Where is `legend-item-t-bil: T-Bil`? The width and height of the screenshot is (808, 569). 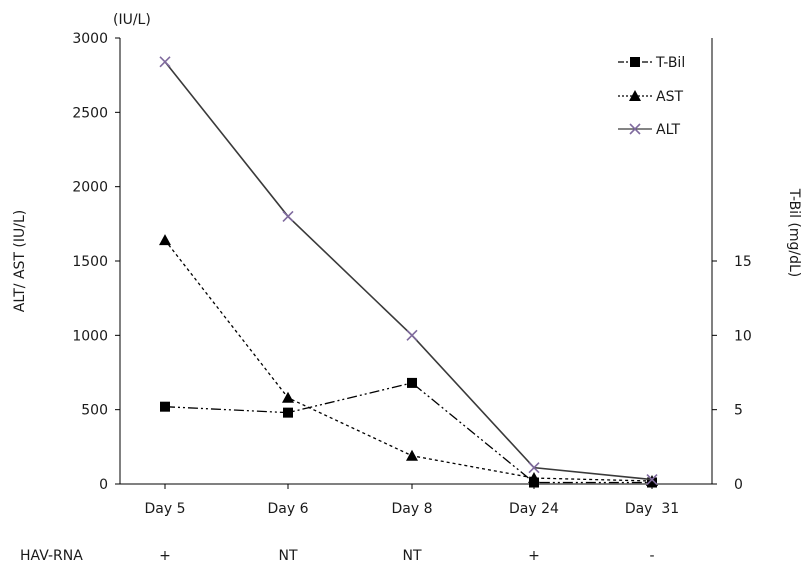 legend-item-t-bil: T-Bil is located at coordinates (651, 63).